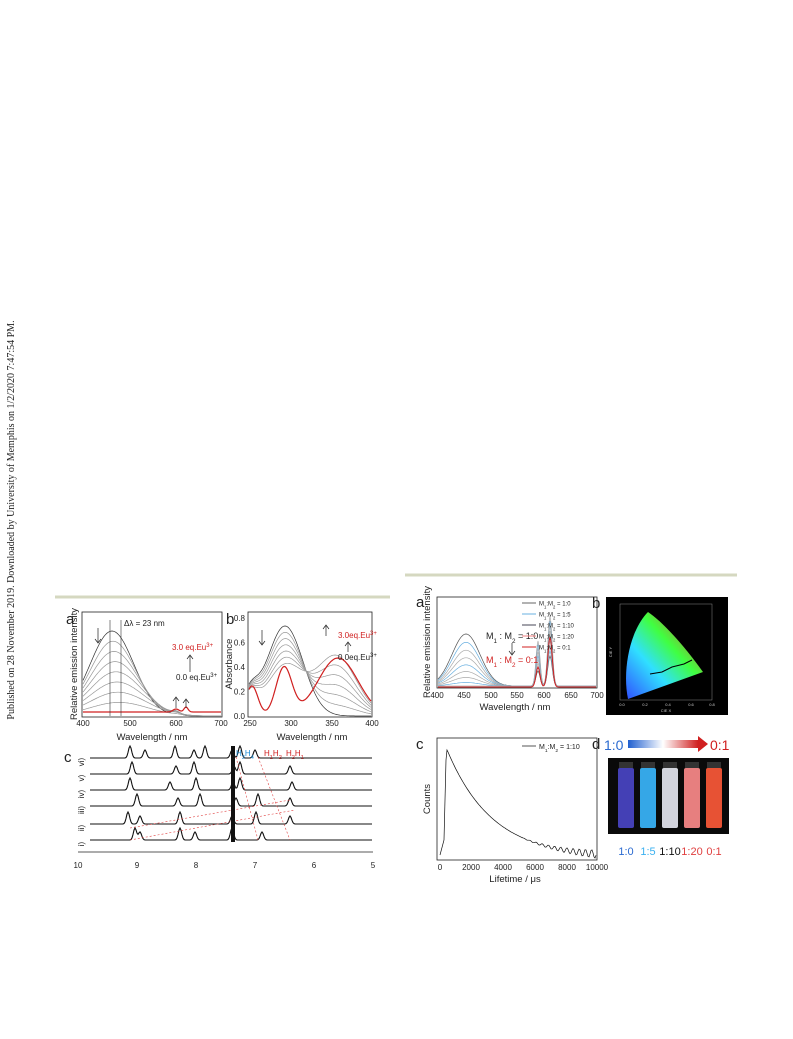 Image resolution: width=793 pixels, height=1039 pixels. Describe the element at coordinates (81, 777) in the screenshot. I see `row-label: v)` at that location.